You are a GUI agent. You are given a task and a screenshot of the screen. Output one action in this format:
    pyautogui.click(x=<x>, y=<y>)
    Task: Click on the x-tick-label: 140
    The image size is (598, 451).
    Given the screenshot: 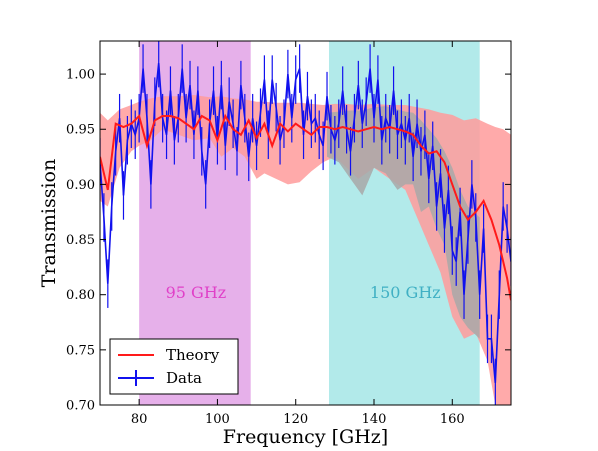 What is the action you would take?
    pyautogui.click(x=374, y=419)
    